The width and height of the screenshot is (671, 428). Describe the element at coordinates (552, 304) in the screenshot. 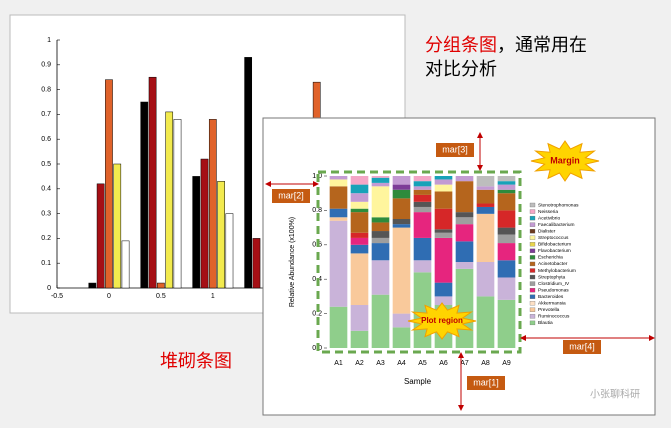

I see `legend-label: Akkermansia` at that location.